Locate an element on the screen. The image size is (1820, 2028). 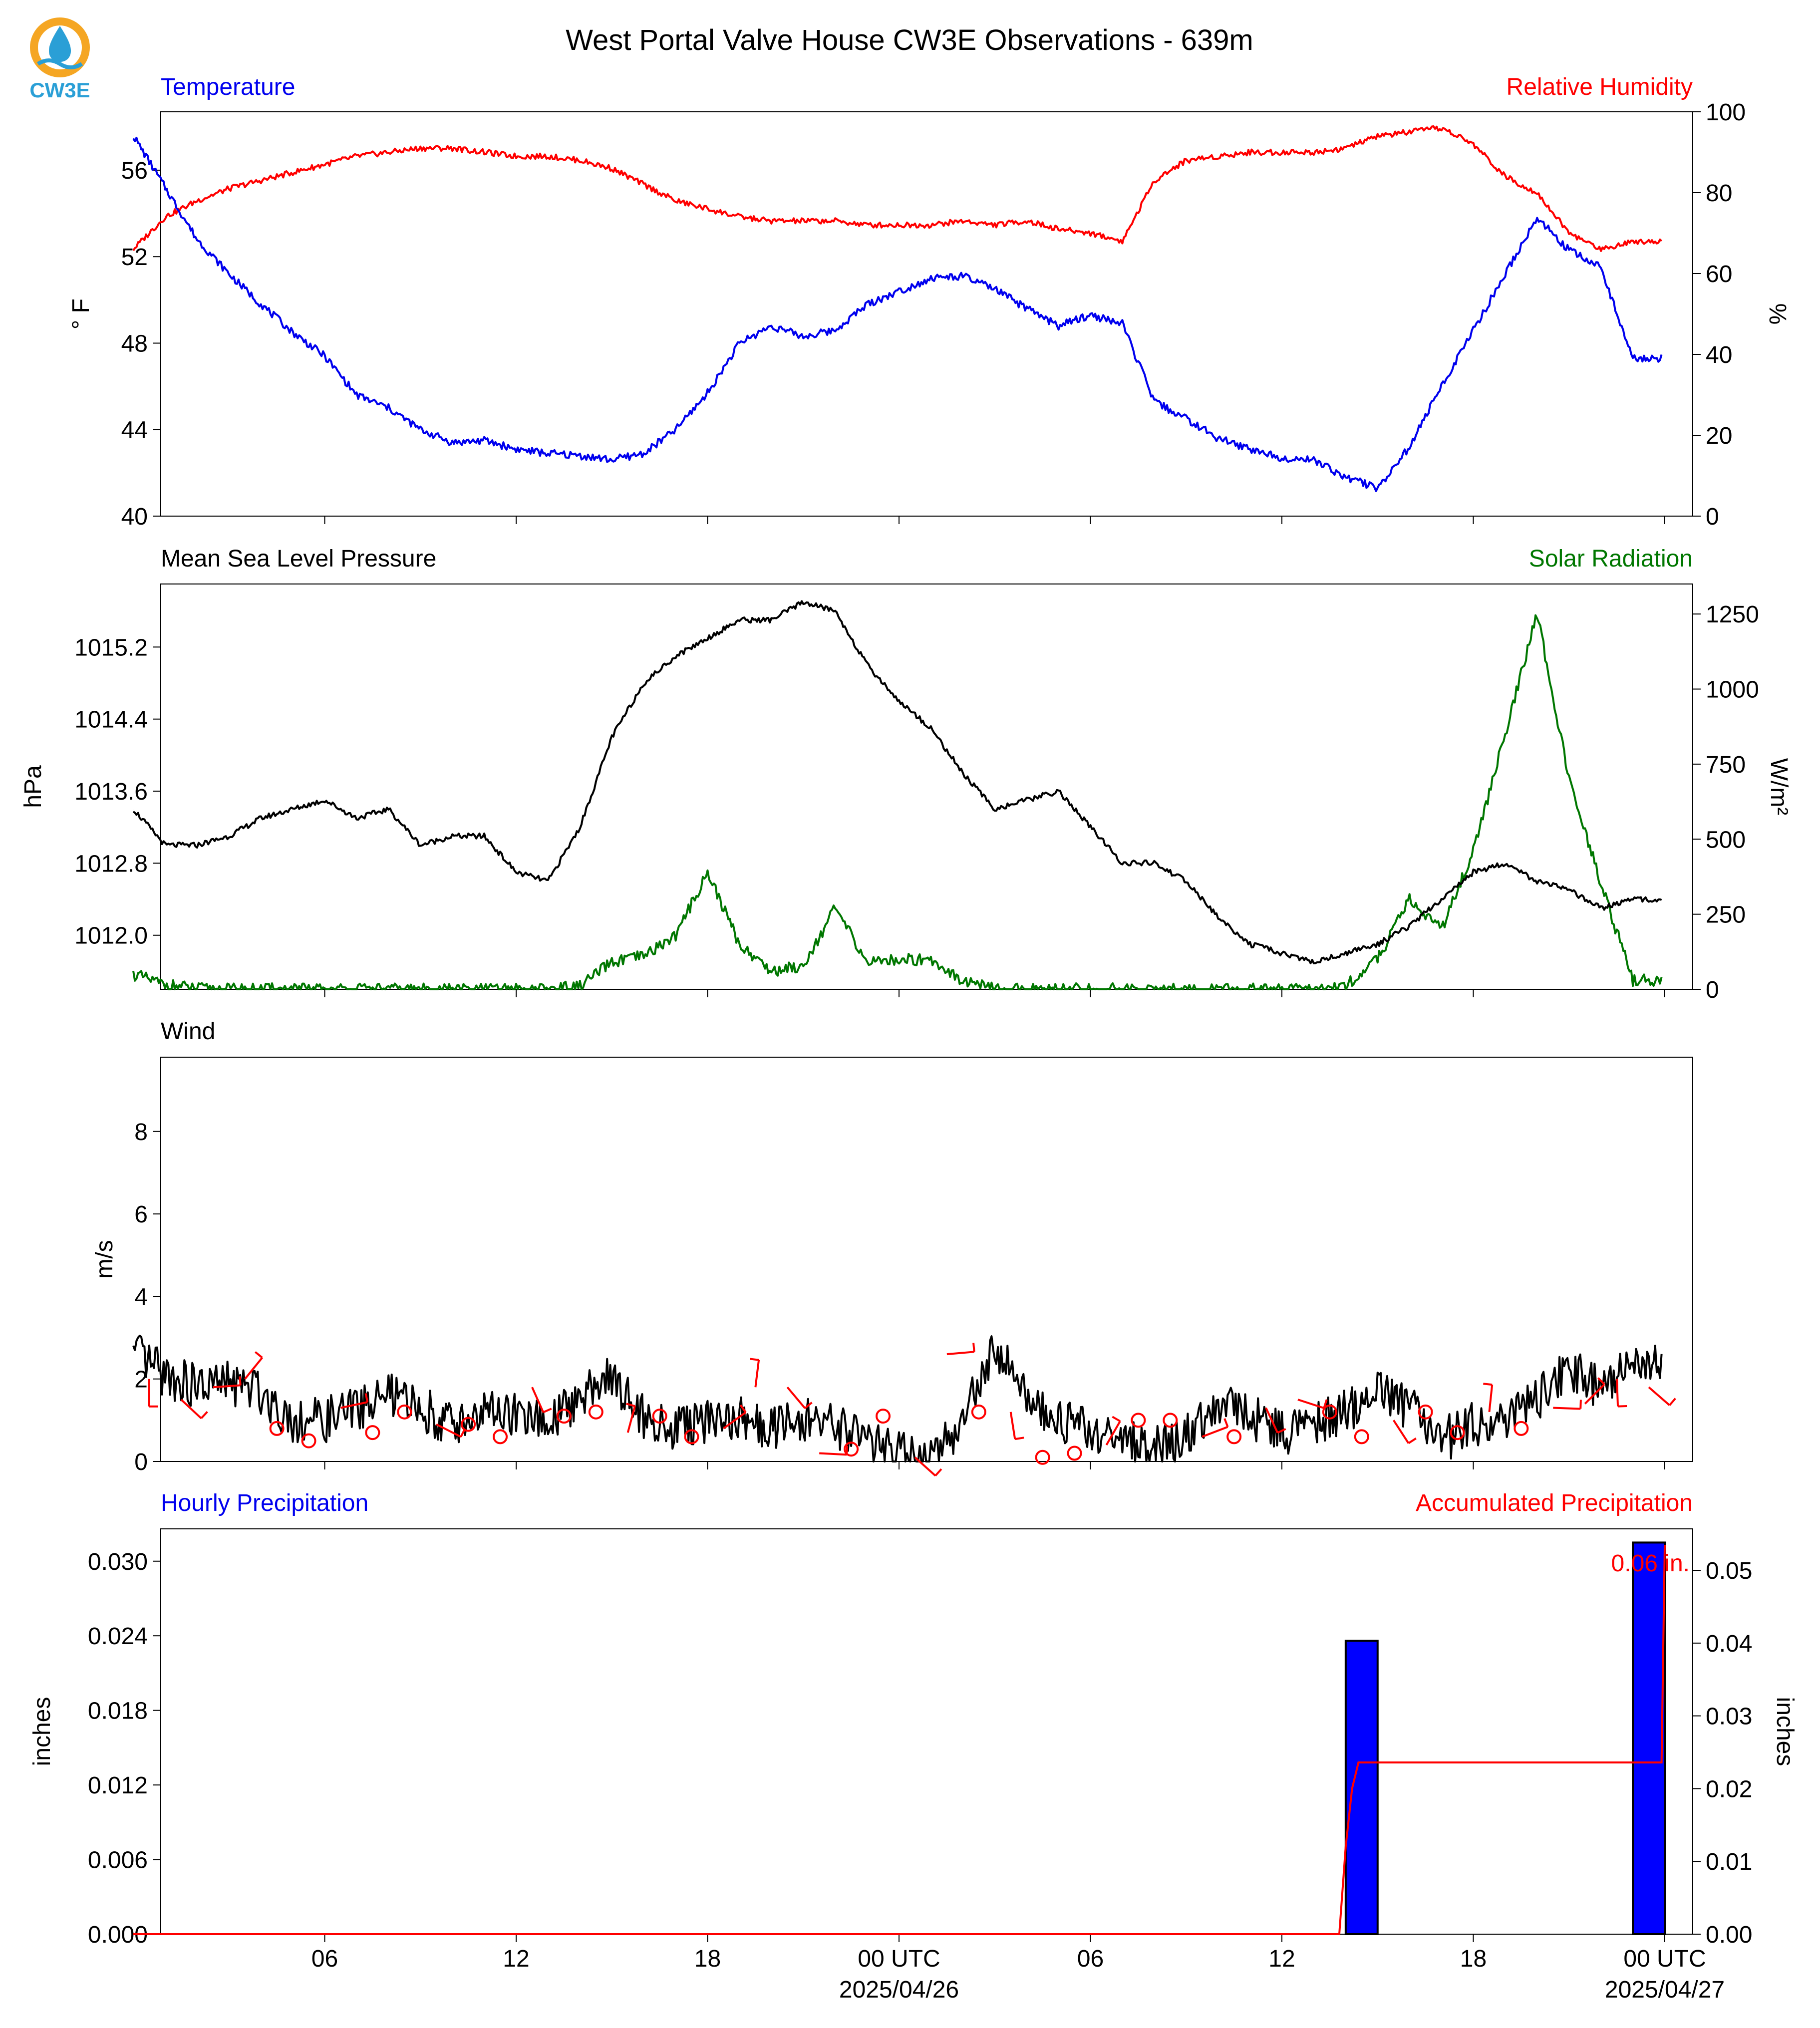
panel4-ytick-right-label: 0.00 is located at coordinates (1729, 1935).